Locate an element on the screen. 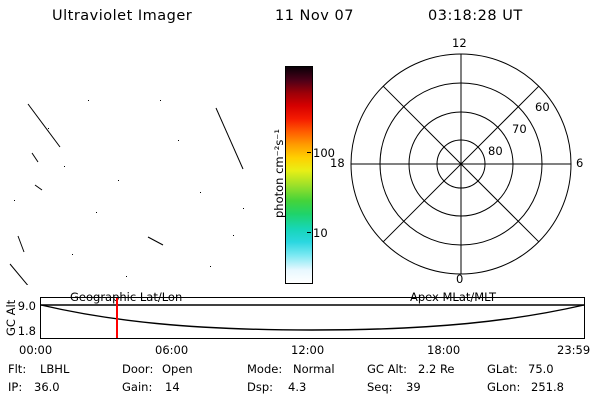  strip-ytick-1p8: 1.8 is located at coordinates (26, 331).